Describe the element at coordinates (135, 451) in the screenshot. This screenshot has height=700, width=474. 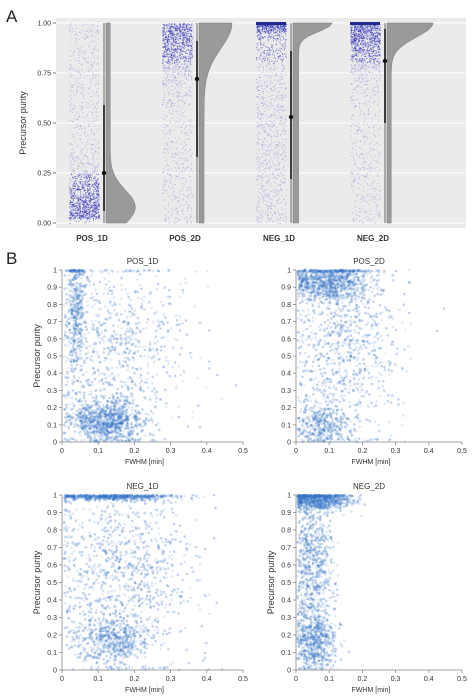
I see `x-tick-label: 0.2` at that location.